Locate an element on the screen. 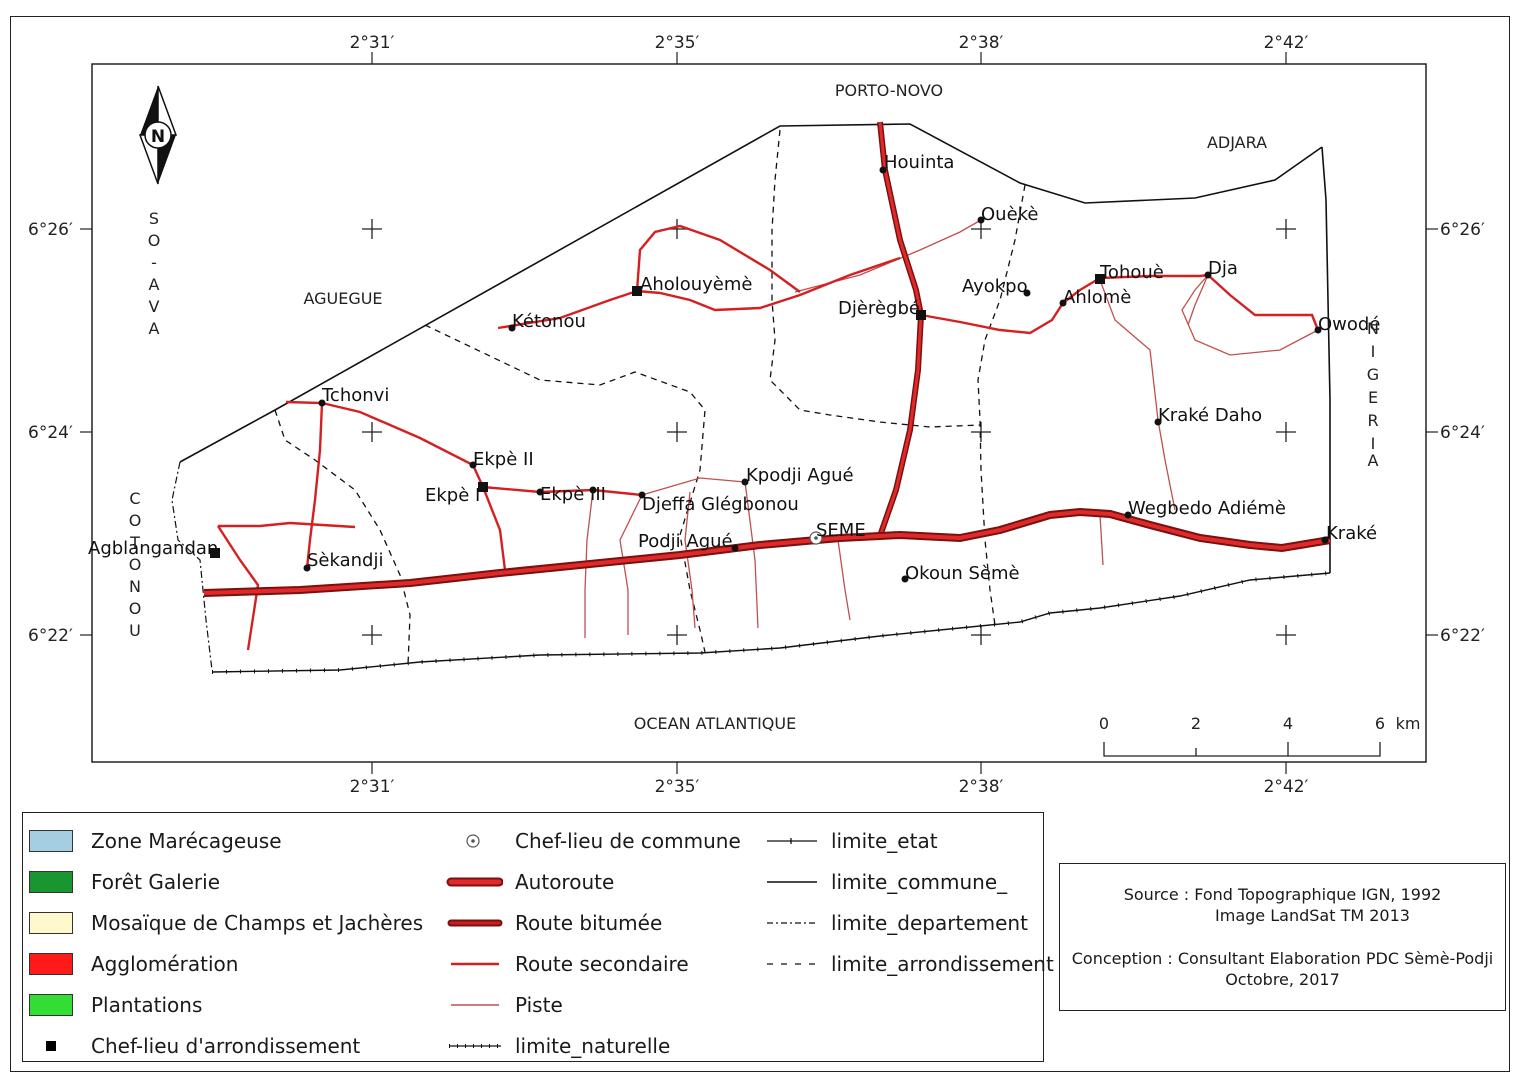 This screenshot has height=1074, width=1520. coord-top-2: 2°35′ is located at coordinates (677, 43).